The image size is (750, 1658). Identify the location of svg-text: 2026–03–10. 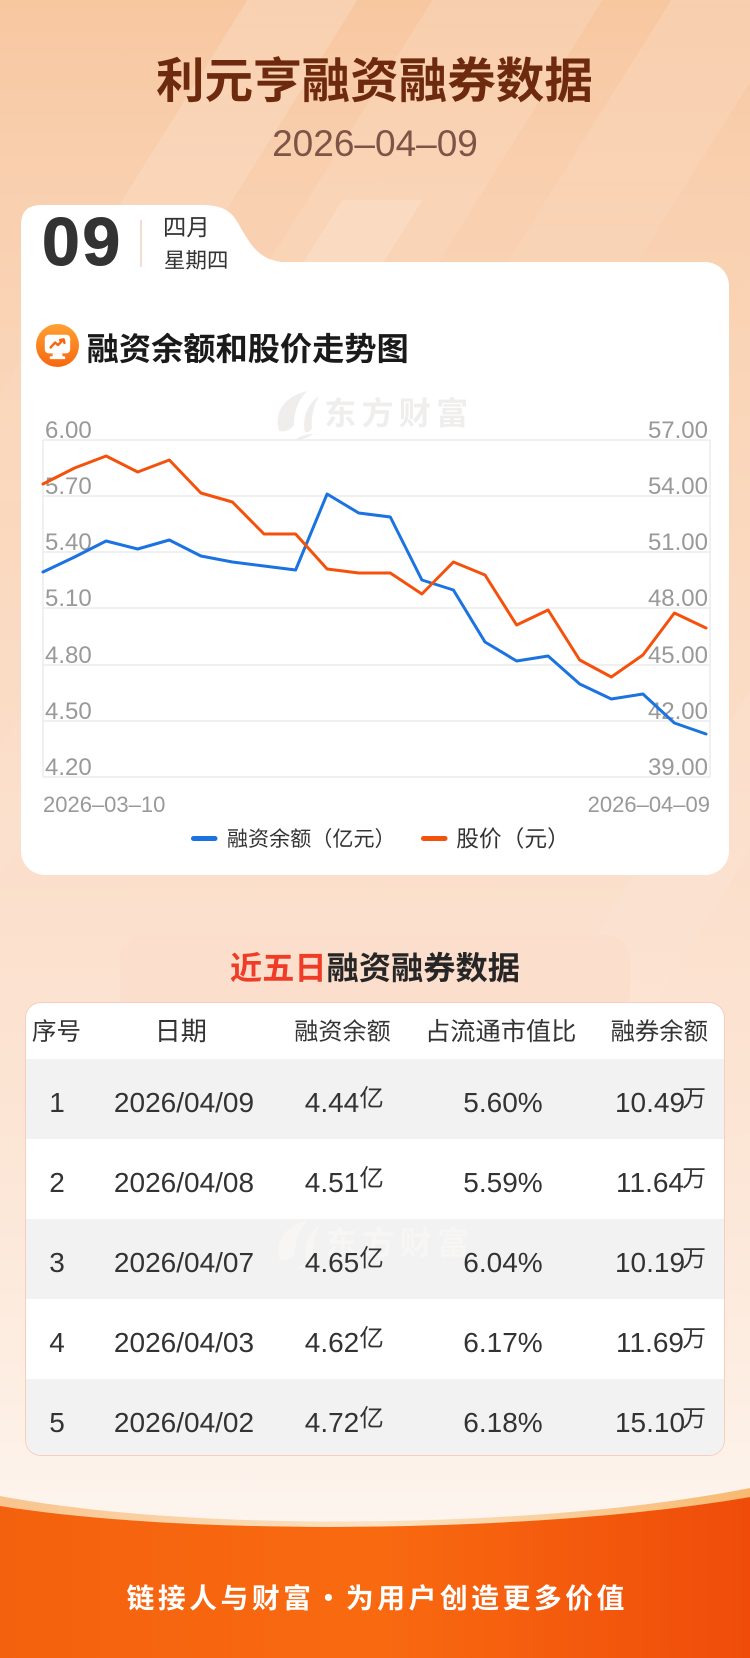
(104, 804).